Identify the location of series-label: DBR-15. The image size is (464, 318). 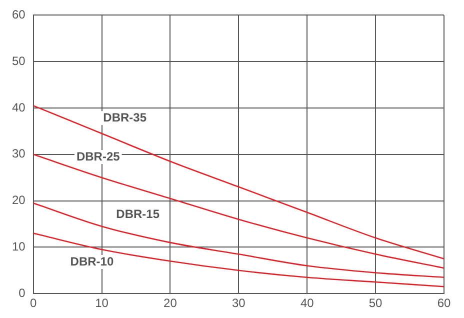
(138, 214).